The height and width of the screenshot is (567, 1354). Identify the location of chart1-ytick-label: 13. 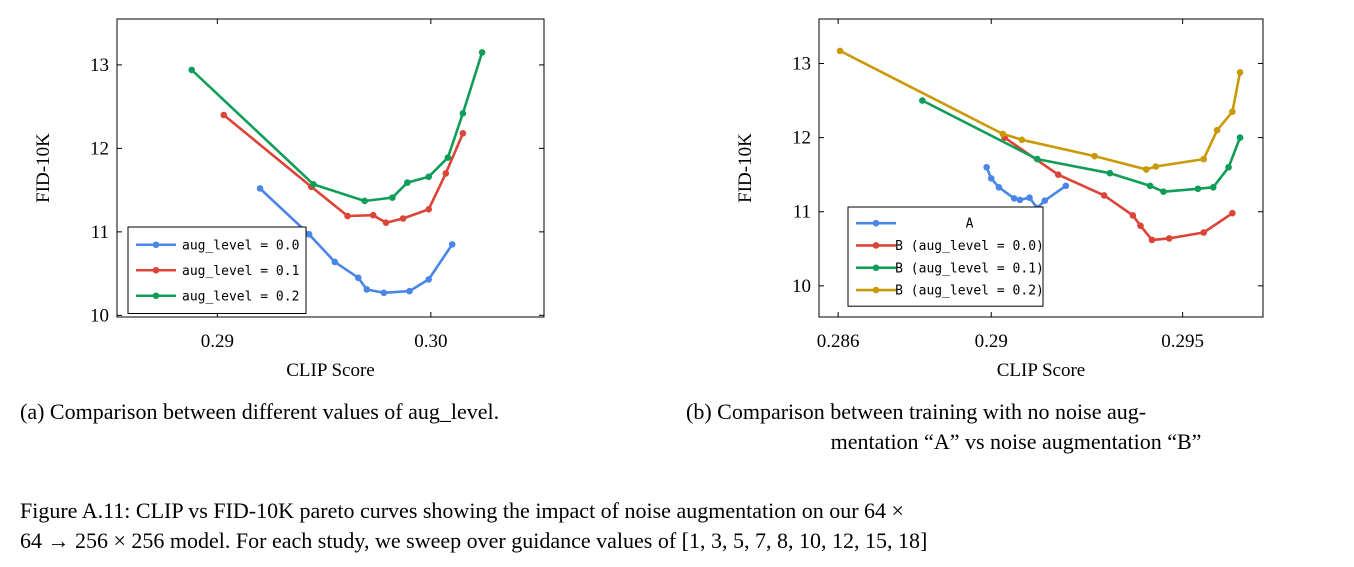
(801, 63).